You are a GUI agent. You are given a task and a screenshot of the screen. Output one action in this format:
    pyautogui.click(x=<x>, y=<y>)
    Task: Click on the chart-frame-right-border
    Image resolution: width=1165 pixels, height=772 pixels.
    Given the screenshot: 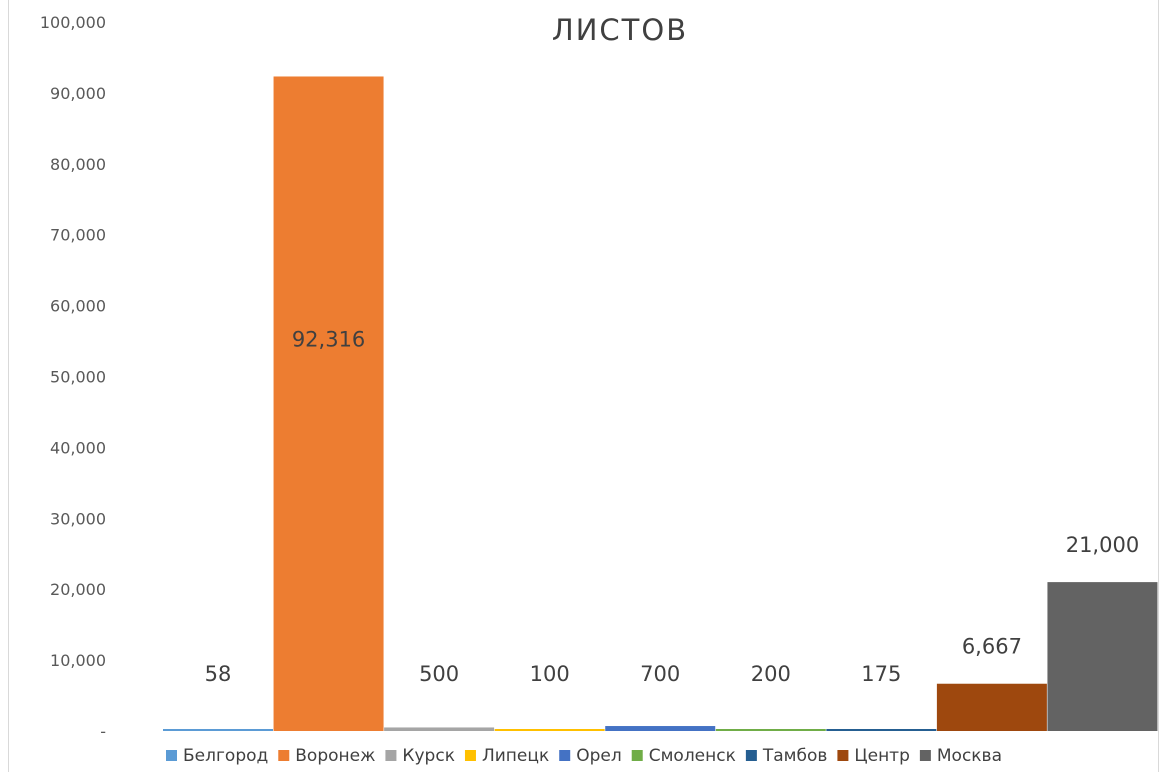 What is the action you would take?
    pyautogui.click(x=1158, y=386)
    